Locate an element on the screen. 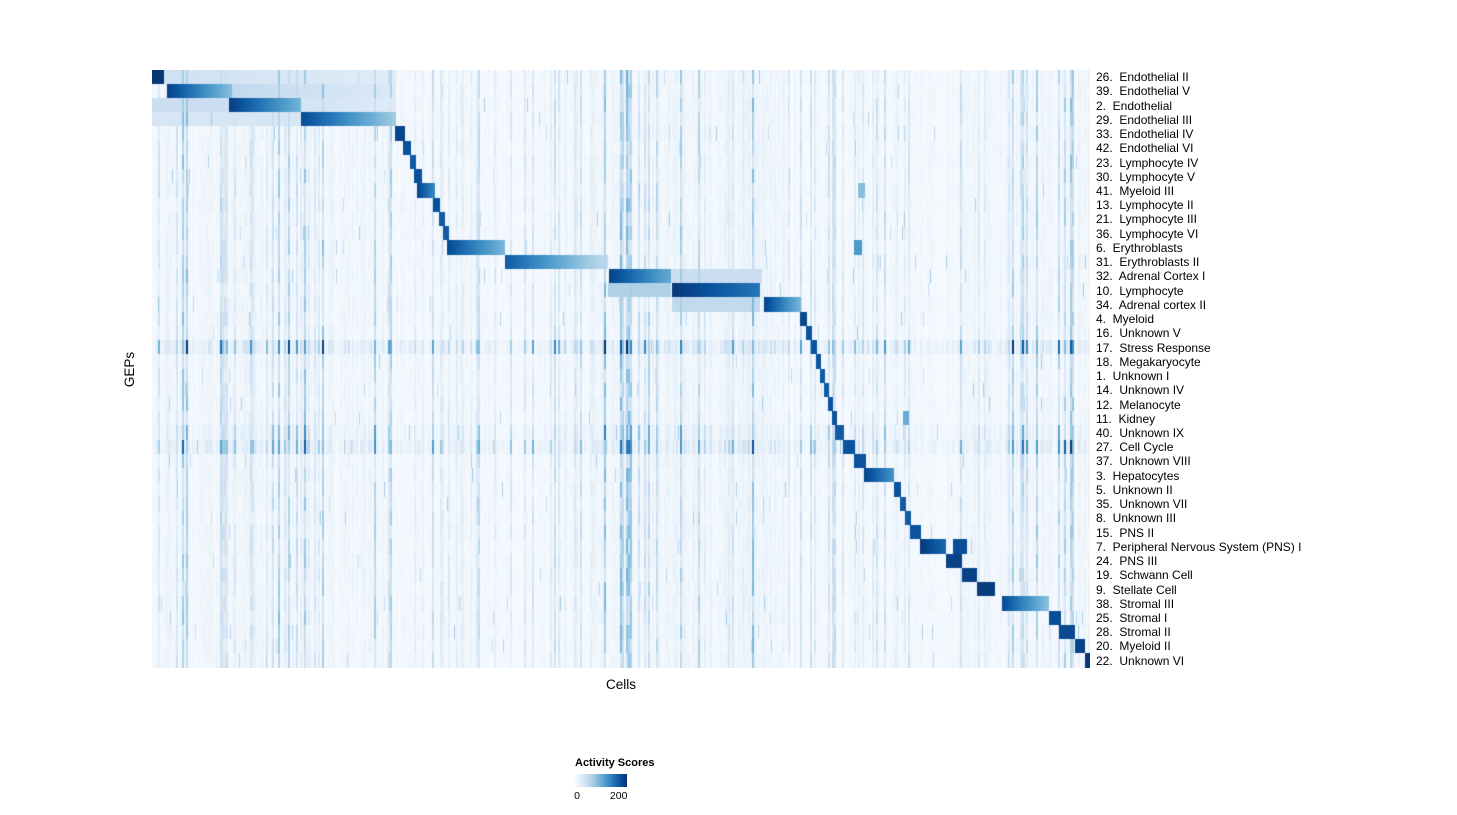  row-label: 2. Endothelial is located at coordinates (1134, 105).